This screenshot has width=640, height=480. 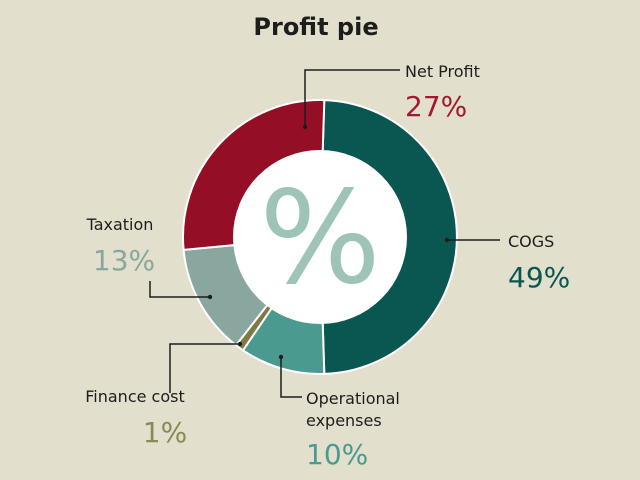 I want to click on donut-hole, so click(x=320, y=237).